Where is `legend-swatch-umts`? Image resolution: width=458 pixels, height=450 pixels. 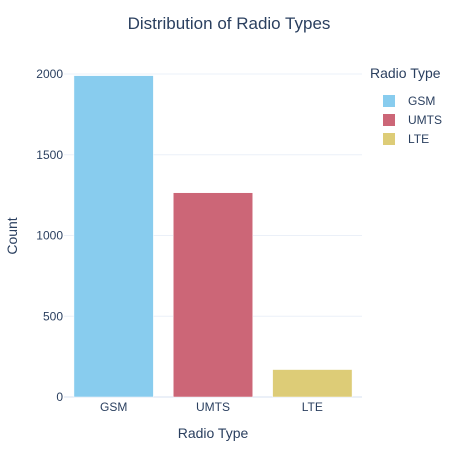
legend-swatch-umts is located at coordinates (389, 120).